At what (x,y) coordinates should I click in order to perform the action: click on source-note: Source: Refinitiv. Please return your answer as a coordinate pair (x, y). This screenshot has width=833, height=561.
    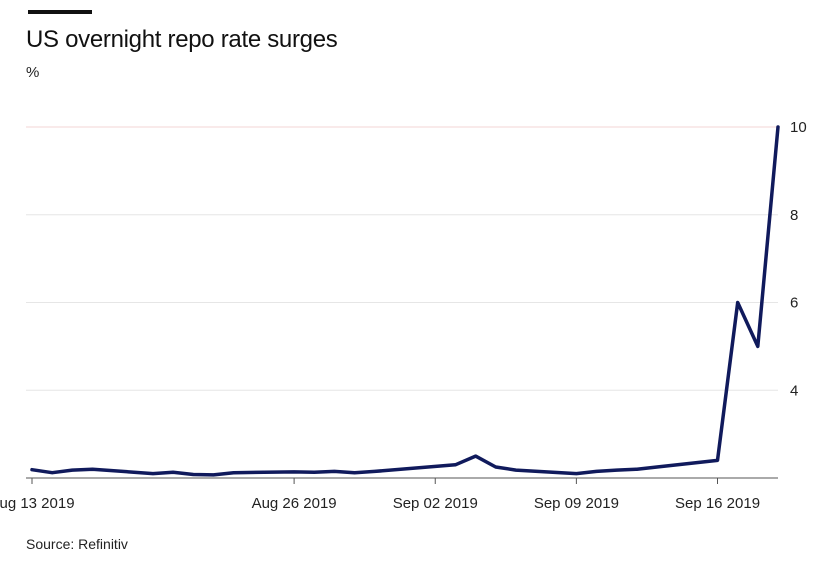
    Looking at the image, I should click on (77, 544).